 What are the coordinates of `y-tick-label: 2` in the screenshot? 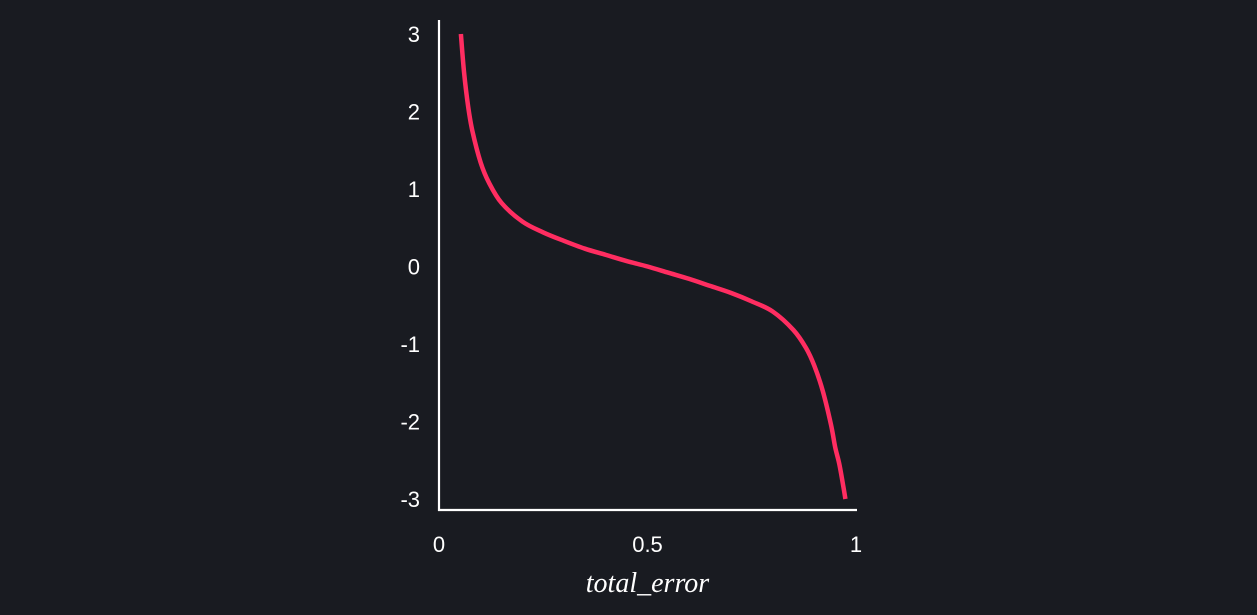 It's located at (414, 112).